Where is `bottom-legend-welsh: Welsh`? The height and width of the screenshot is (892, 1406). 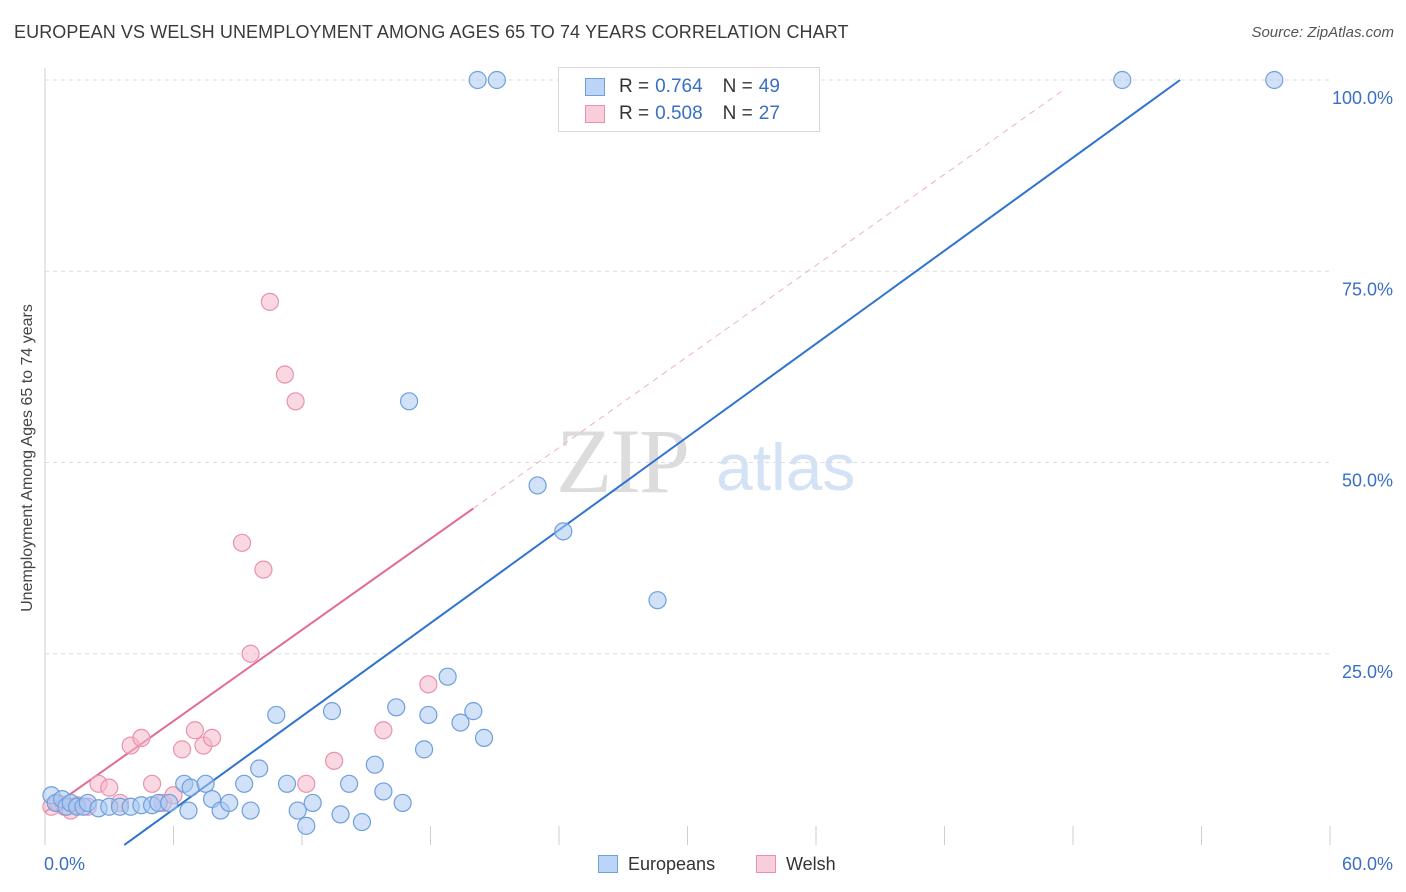 bottom-legend-welsh: Welsh is located at coordinates (796, 864).